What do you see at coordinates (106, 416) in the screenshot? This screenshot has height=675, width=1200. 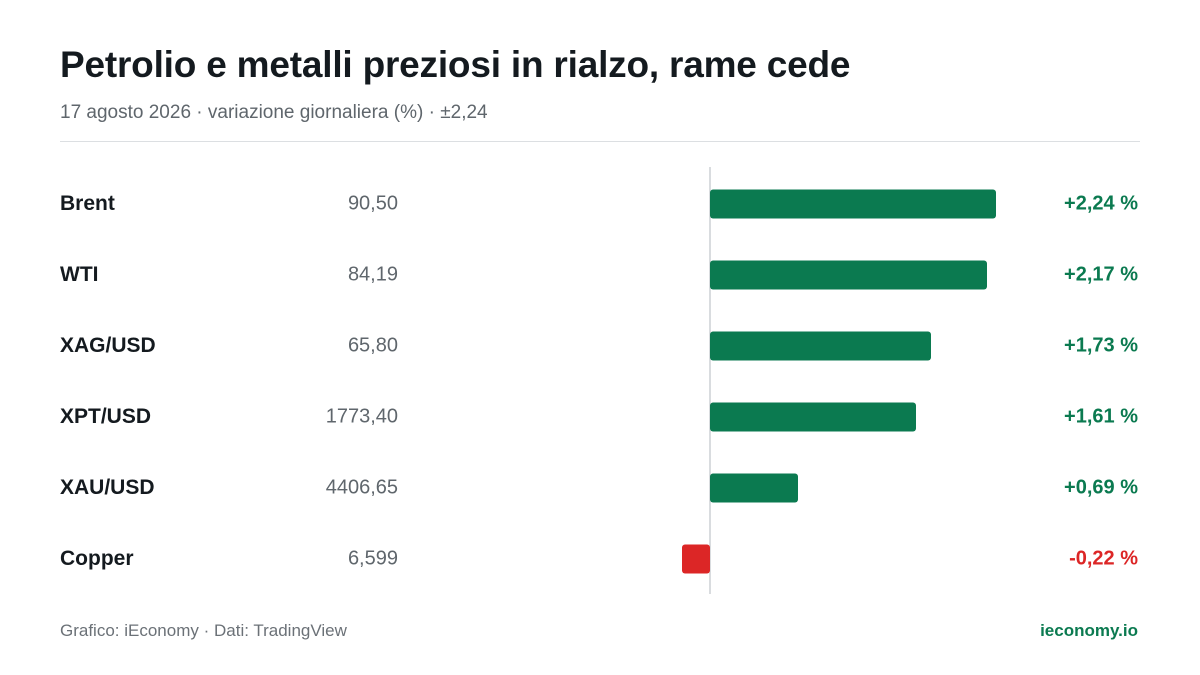 I see `category-label: XPT/USD` at bounding box center [106, 416].